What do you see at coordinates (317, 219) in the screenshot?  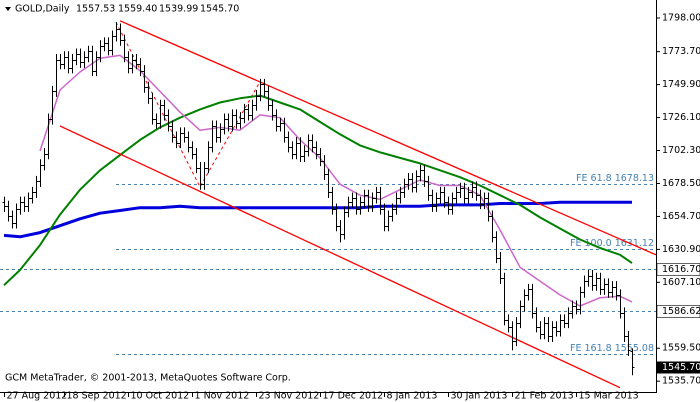 I see `moving-average` at bounding box center [317, 219].